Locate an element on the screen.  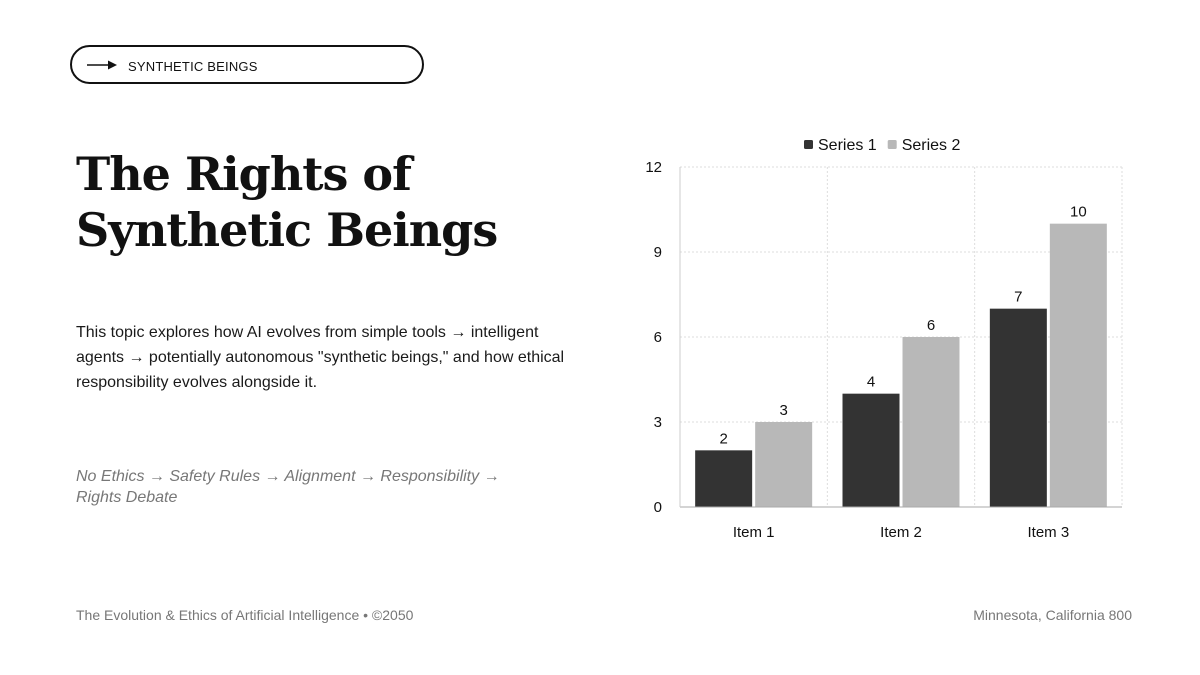
data-label: 10 is located at coordinates (1078, 212).